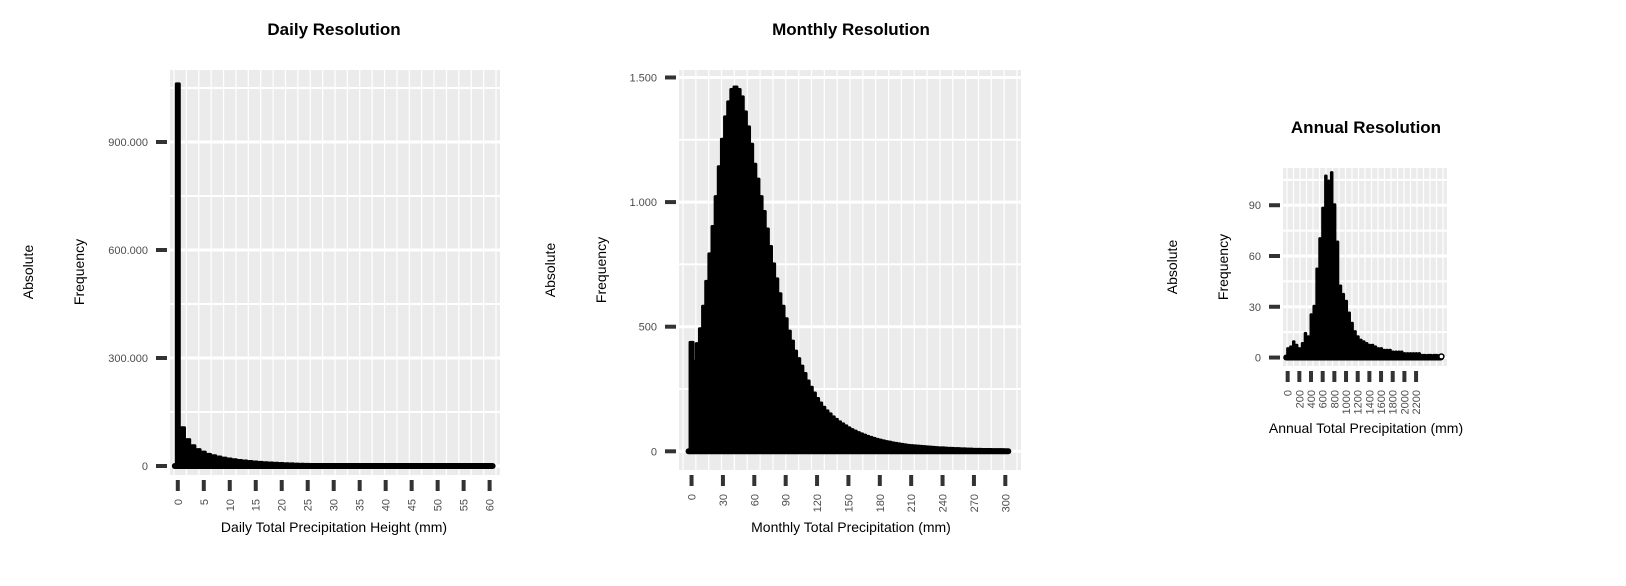  Describe the element at coordinates (643, 203) in the screenshot. I see `y-tick-label: 1.000` at that location.